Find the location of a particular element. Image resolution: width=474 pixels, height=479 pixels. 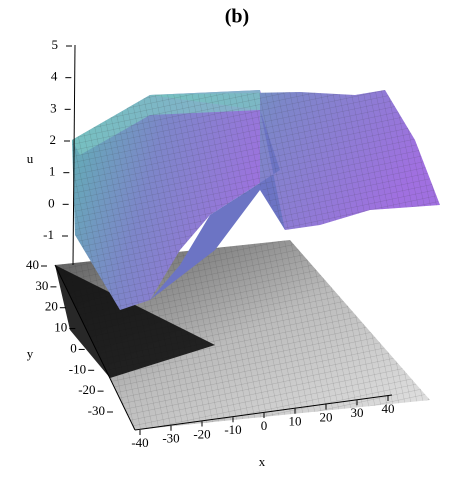

z-tick-label: 4 is located at coordinates (54, 76).